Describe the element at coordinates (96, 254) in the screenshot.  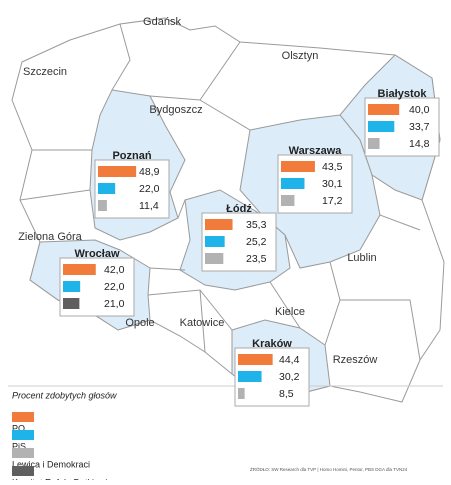
I see `region-title: Wrocław` at that location.